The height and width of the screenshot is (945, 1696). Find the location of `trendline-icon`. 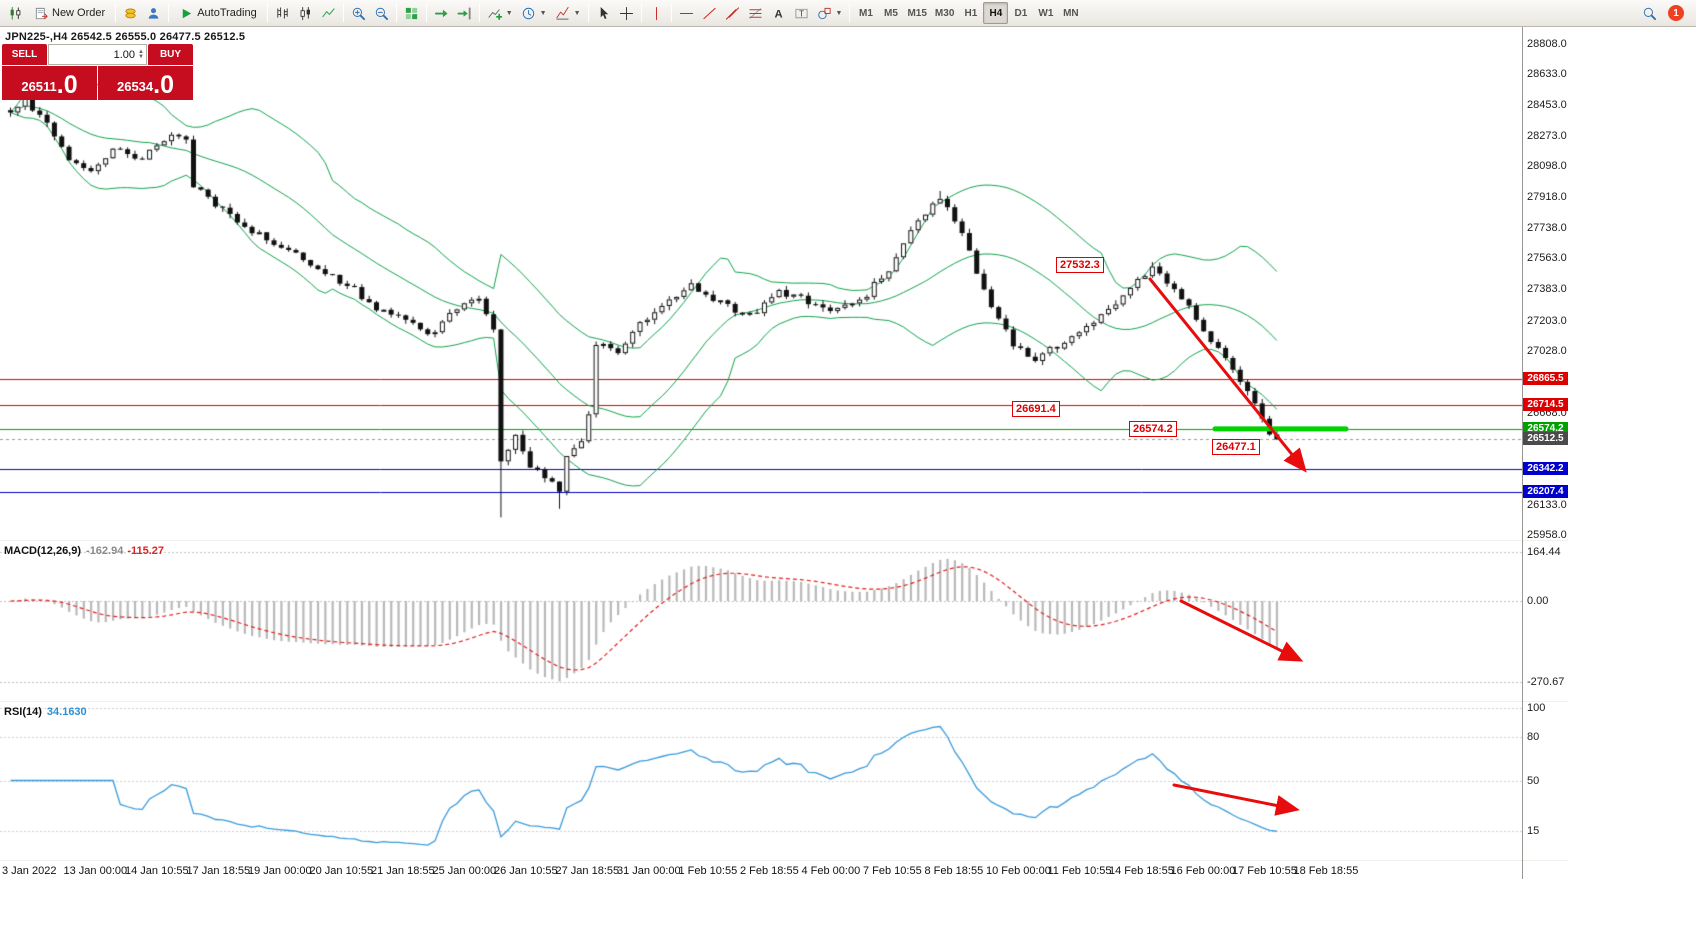

trendline-icon is located at coordinates (709, 13).